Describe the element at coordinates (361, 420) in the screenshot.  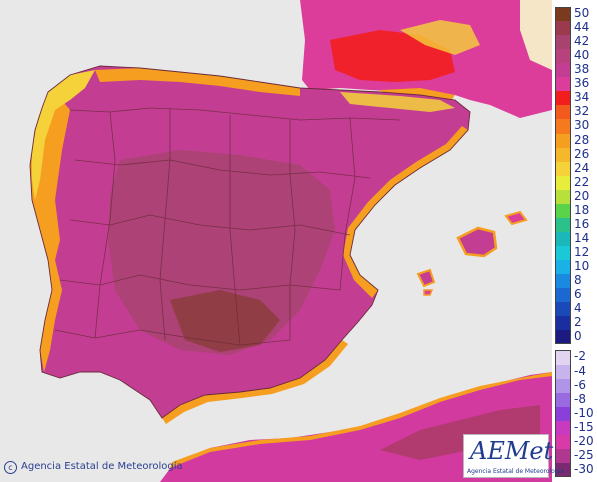
I see `africa-coast-orange` at that location.